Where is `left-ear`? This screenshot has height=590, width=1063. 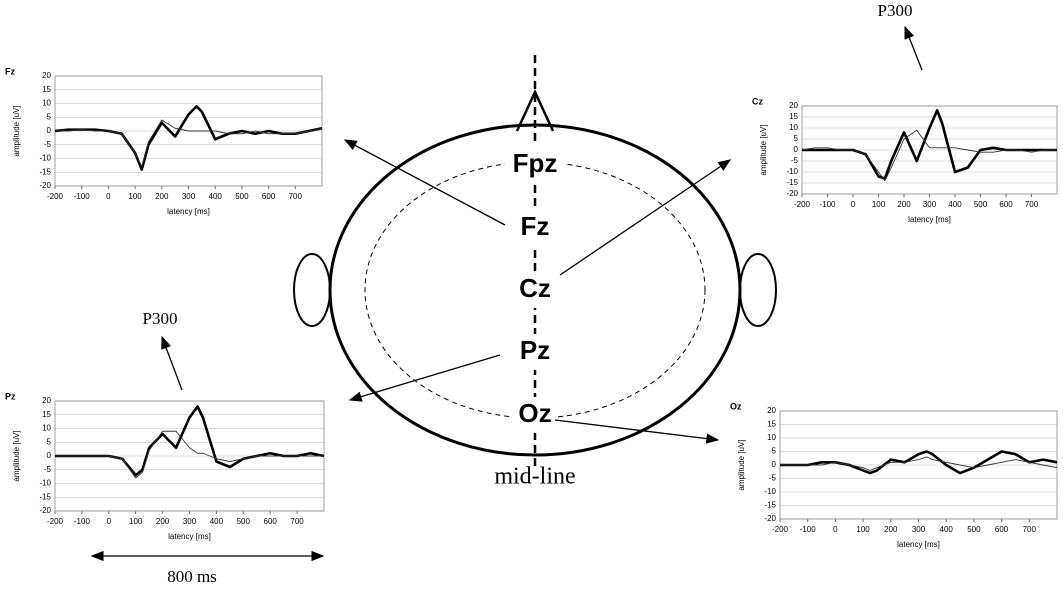 left-ear is located at coordinates (312, 290).